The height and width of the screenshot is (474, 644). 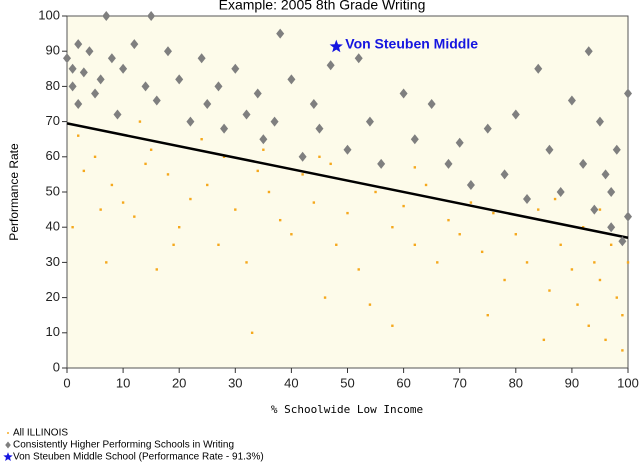 I want to click on y-tick-label: 90, so click(x=53, y=50).